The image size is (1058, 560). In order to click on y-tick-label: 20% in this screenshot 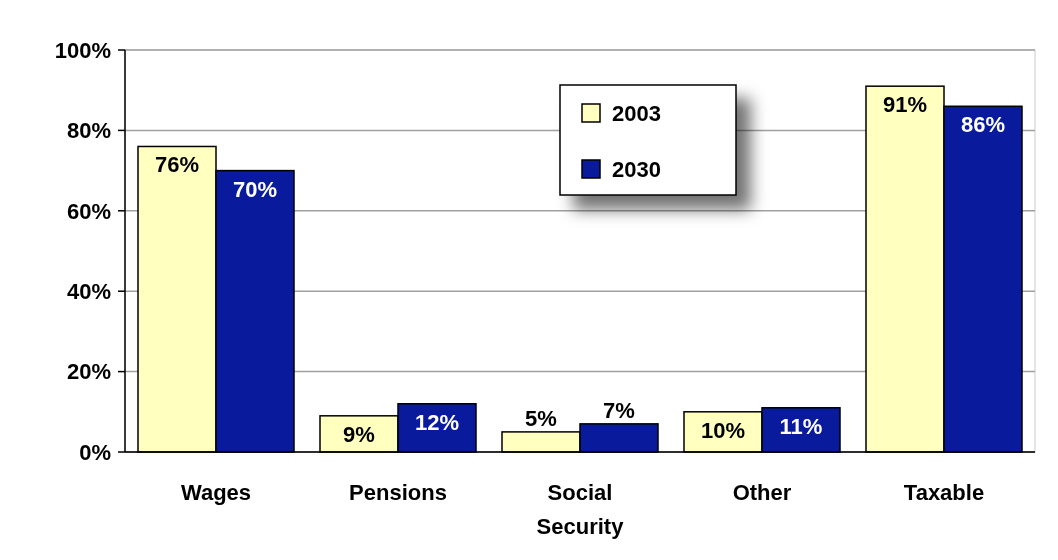, I will do `click(88, 372)`.